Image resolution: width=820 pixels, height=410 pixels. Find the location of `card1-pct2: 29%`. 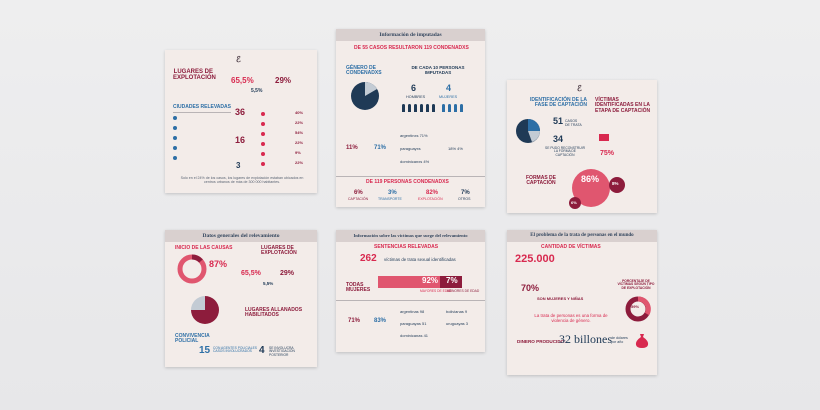

card1-pct2: 29% is located at coordinates (283, 80).